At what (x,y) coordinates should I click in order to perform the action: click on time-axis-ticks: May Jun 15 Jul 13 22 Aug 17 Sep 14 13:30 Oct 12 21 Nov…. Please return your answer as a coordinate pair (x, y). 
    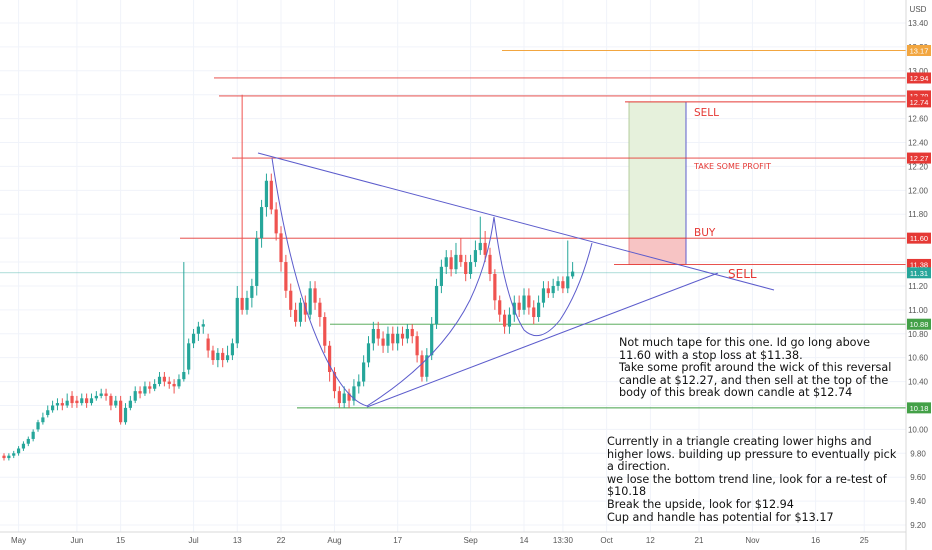
    Looking at the image, I should click on (440, 540).